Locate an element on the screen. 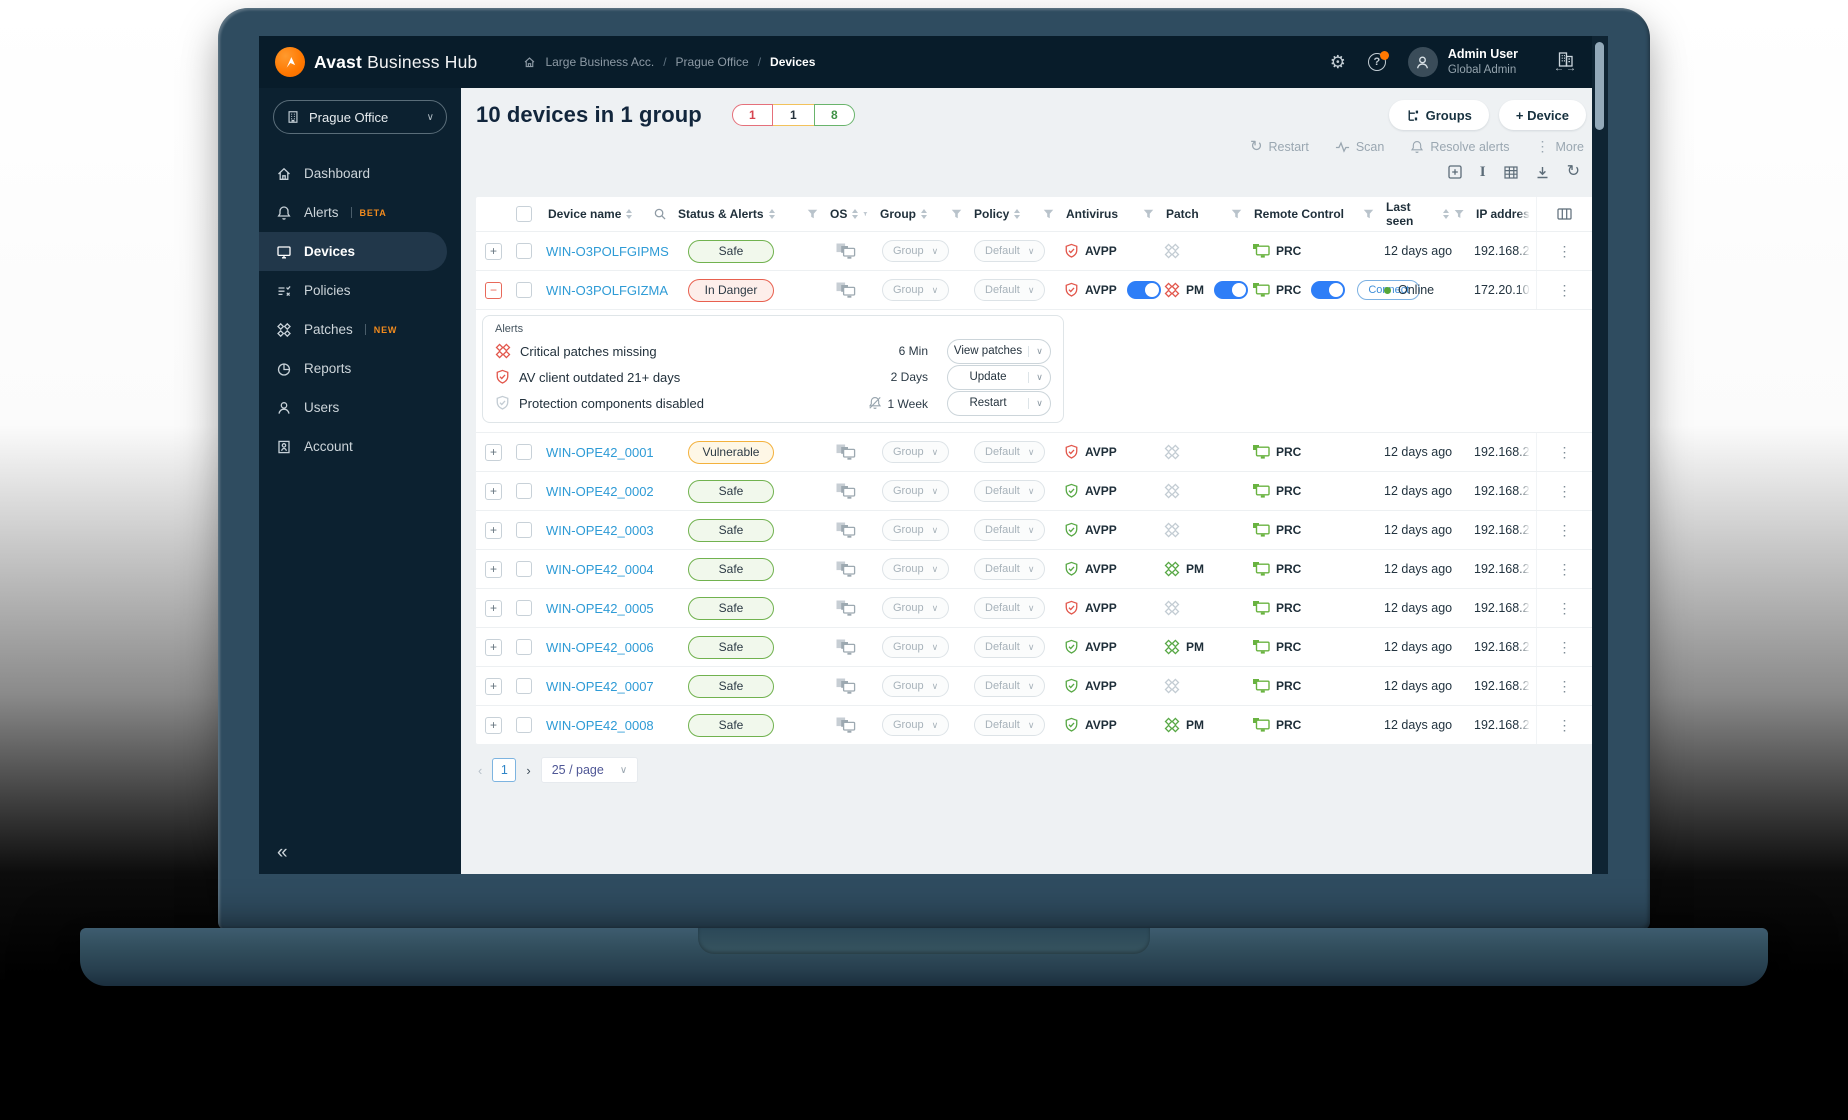  sidebar-item-account: Account is located at coordinates (353, 446).